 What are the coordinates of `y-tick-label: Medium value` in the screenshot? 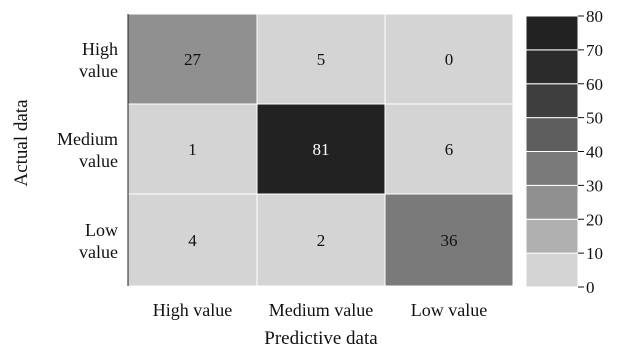 It's located at (87, 150).